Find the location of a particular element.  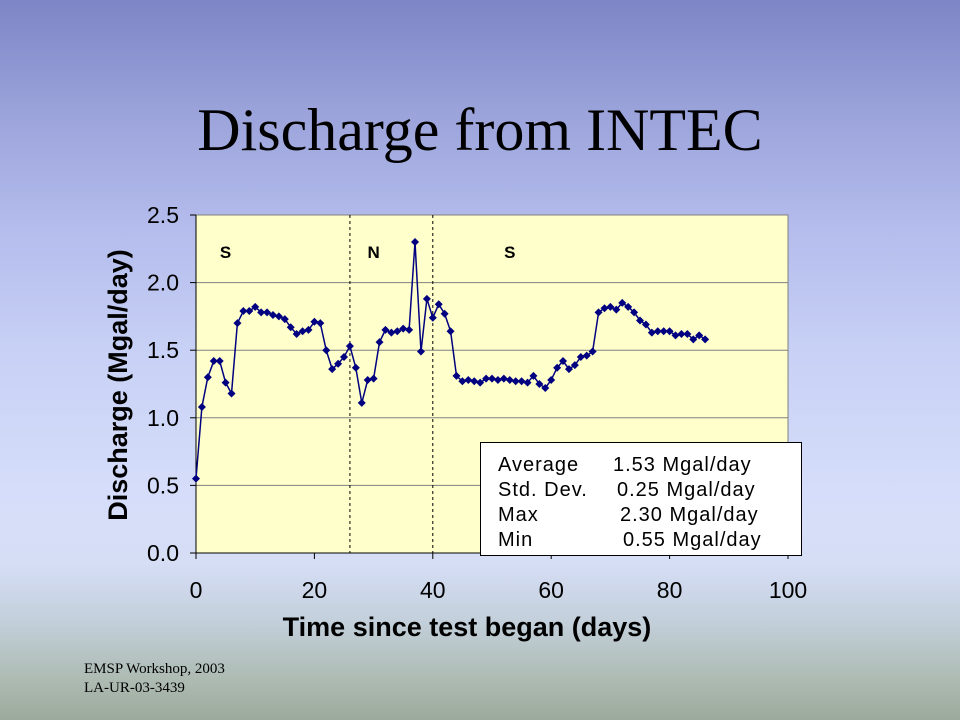

zone-label: N is located at coordinates (373, 252).